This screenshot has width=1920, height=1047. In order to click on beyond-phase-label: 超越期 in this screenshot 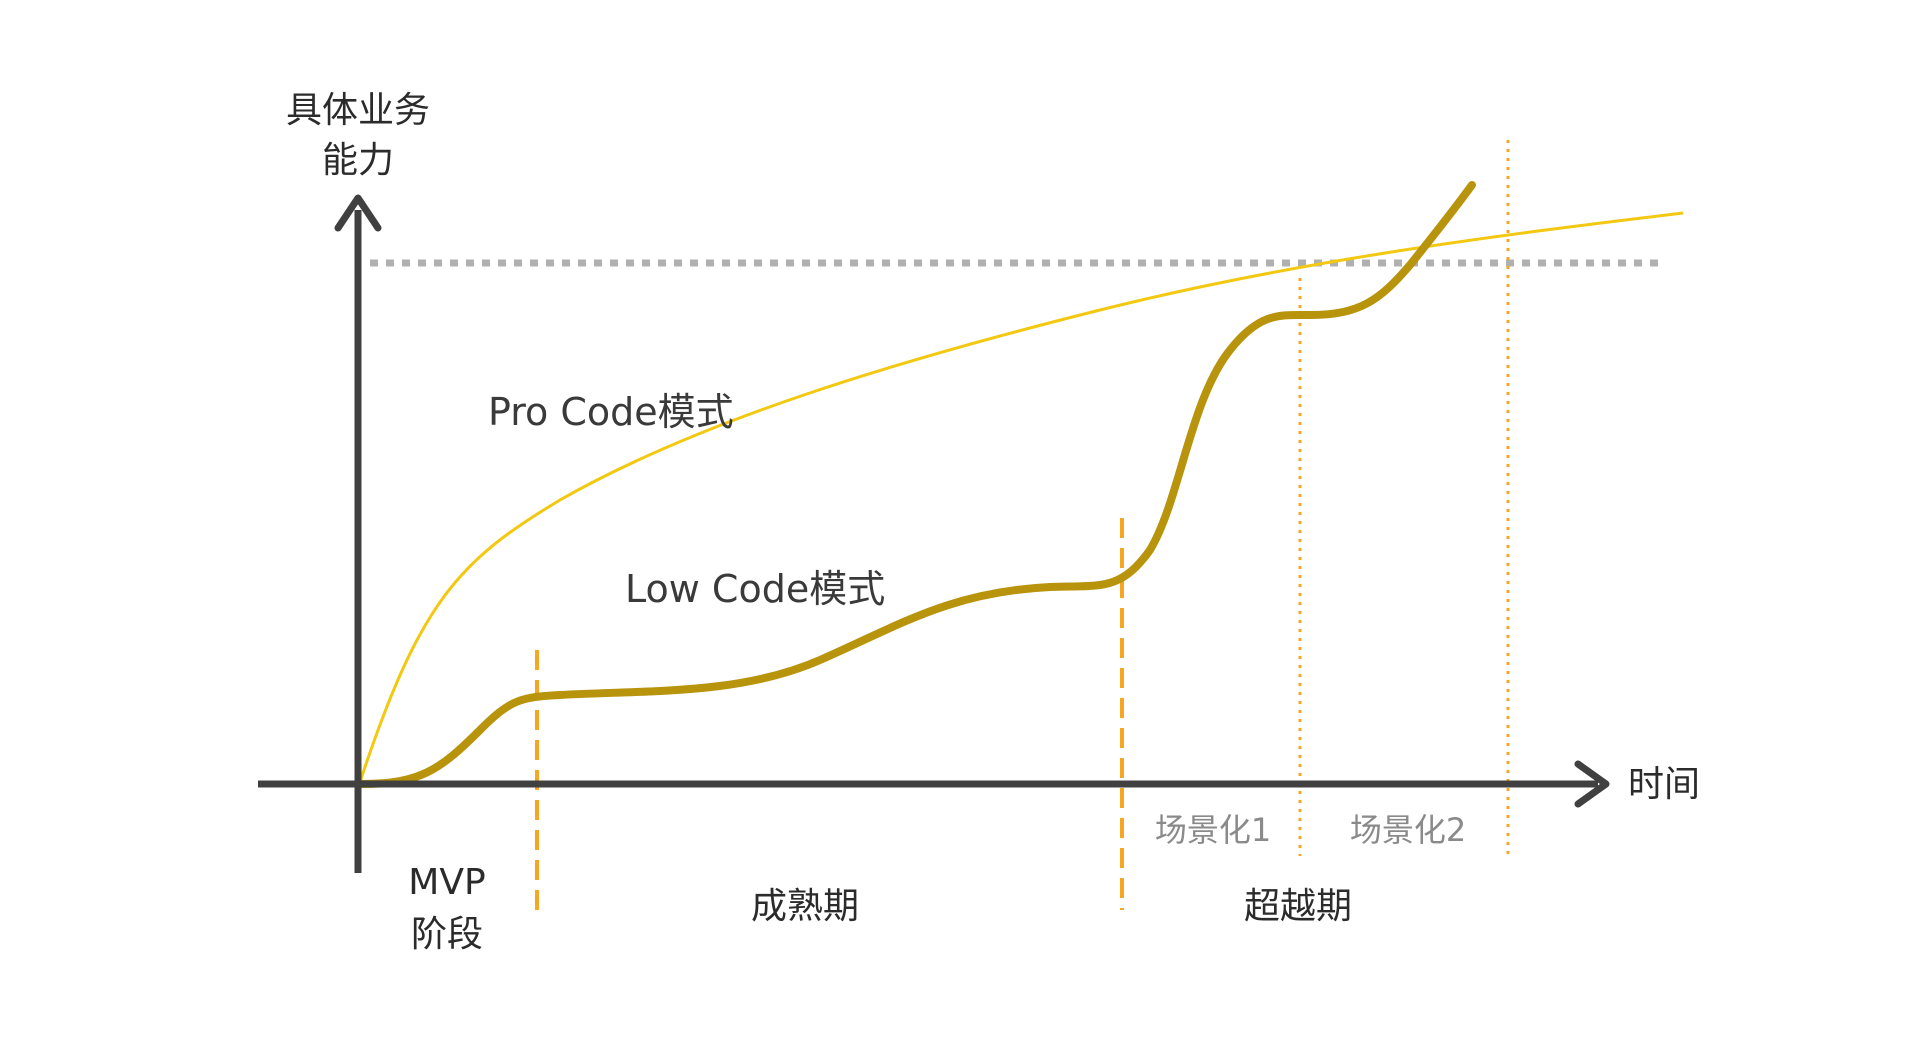, I will do `click(1298, 906)`.